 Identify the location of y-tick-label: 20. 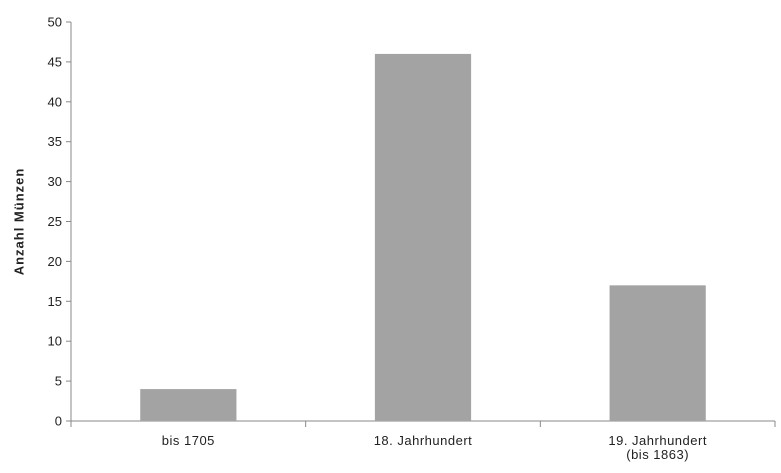
(55, 261).